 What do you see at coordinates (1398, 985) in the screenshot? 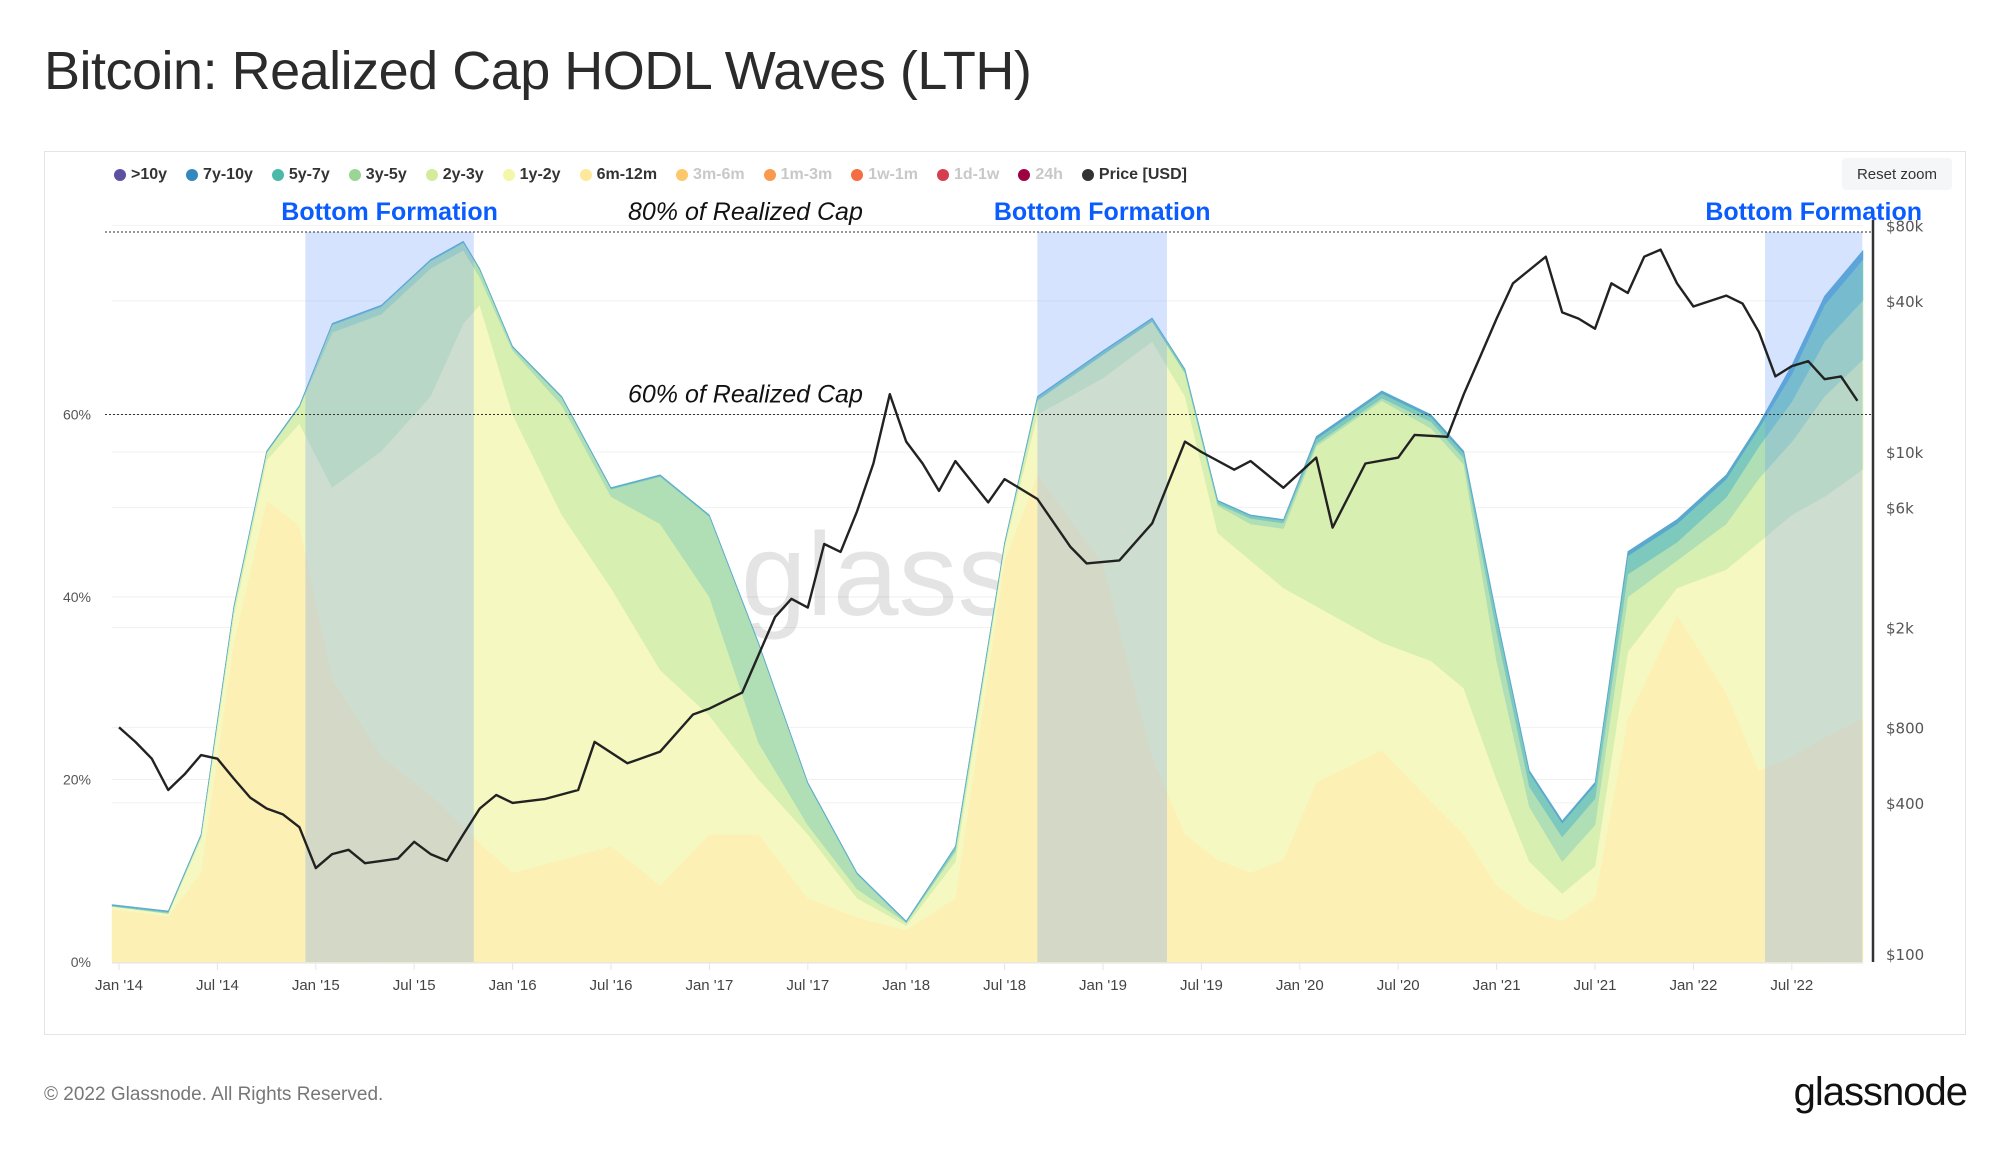
I see `x-tick-label: Jul '20` at bounding box center [1398, 985].